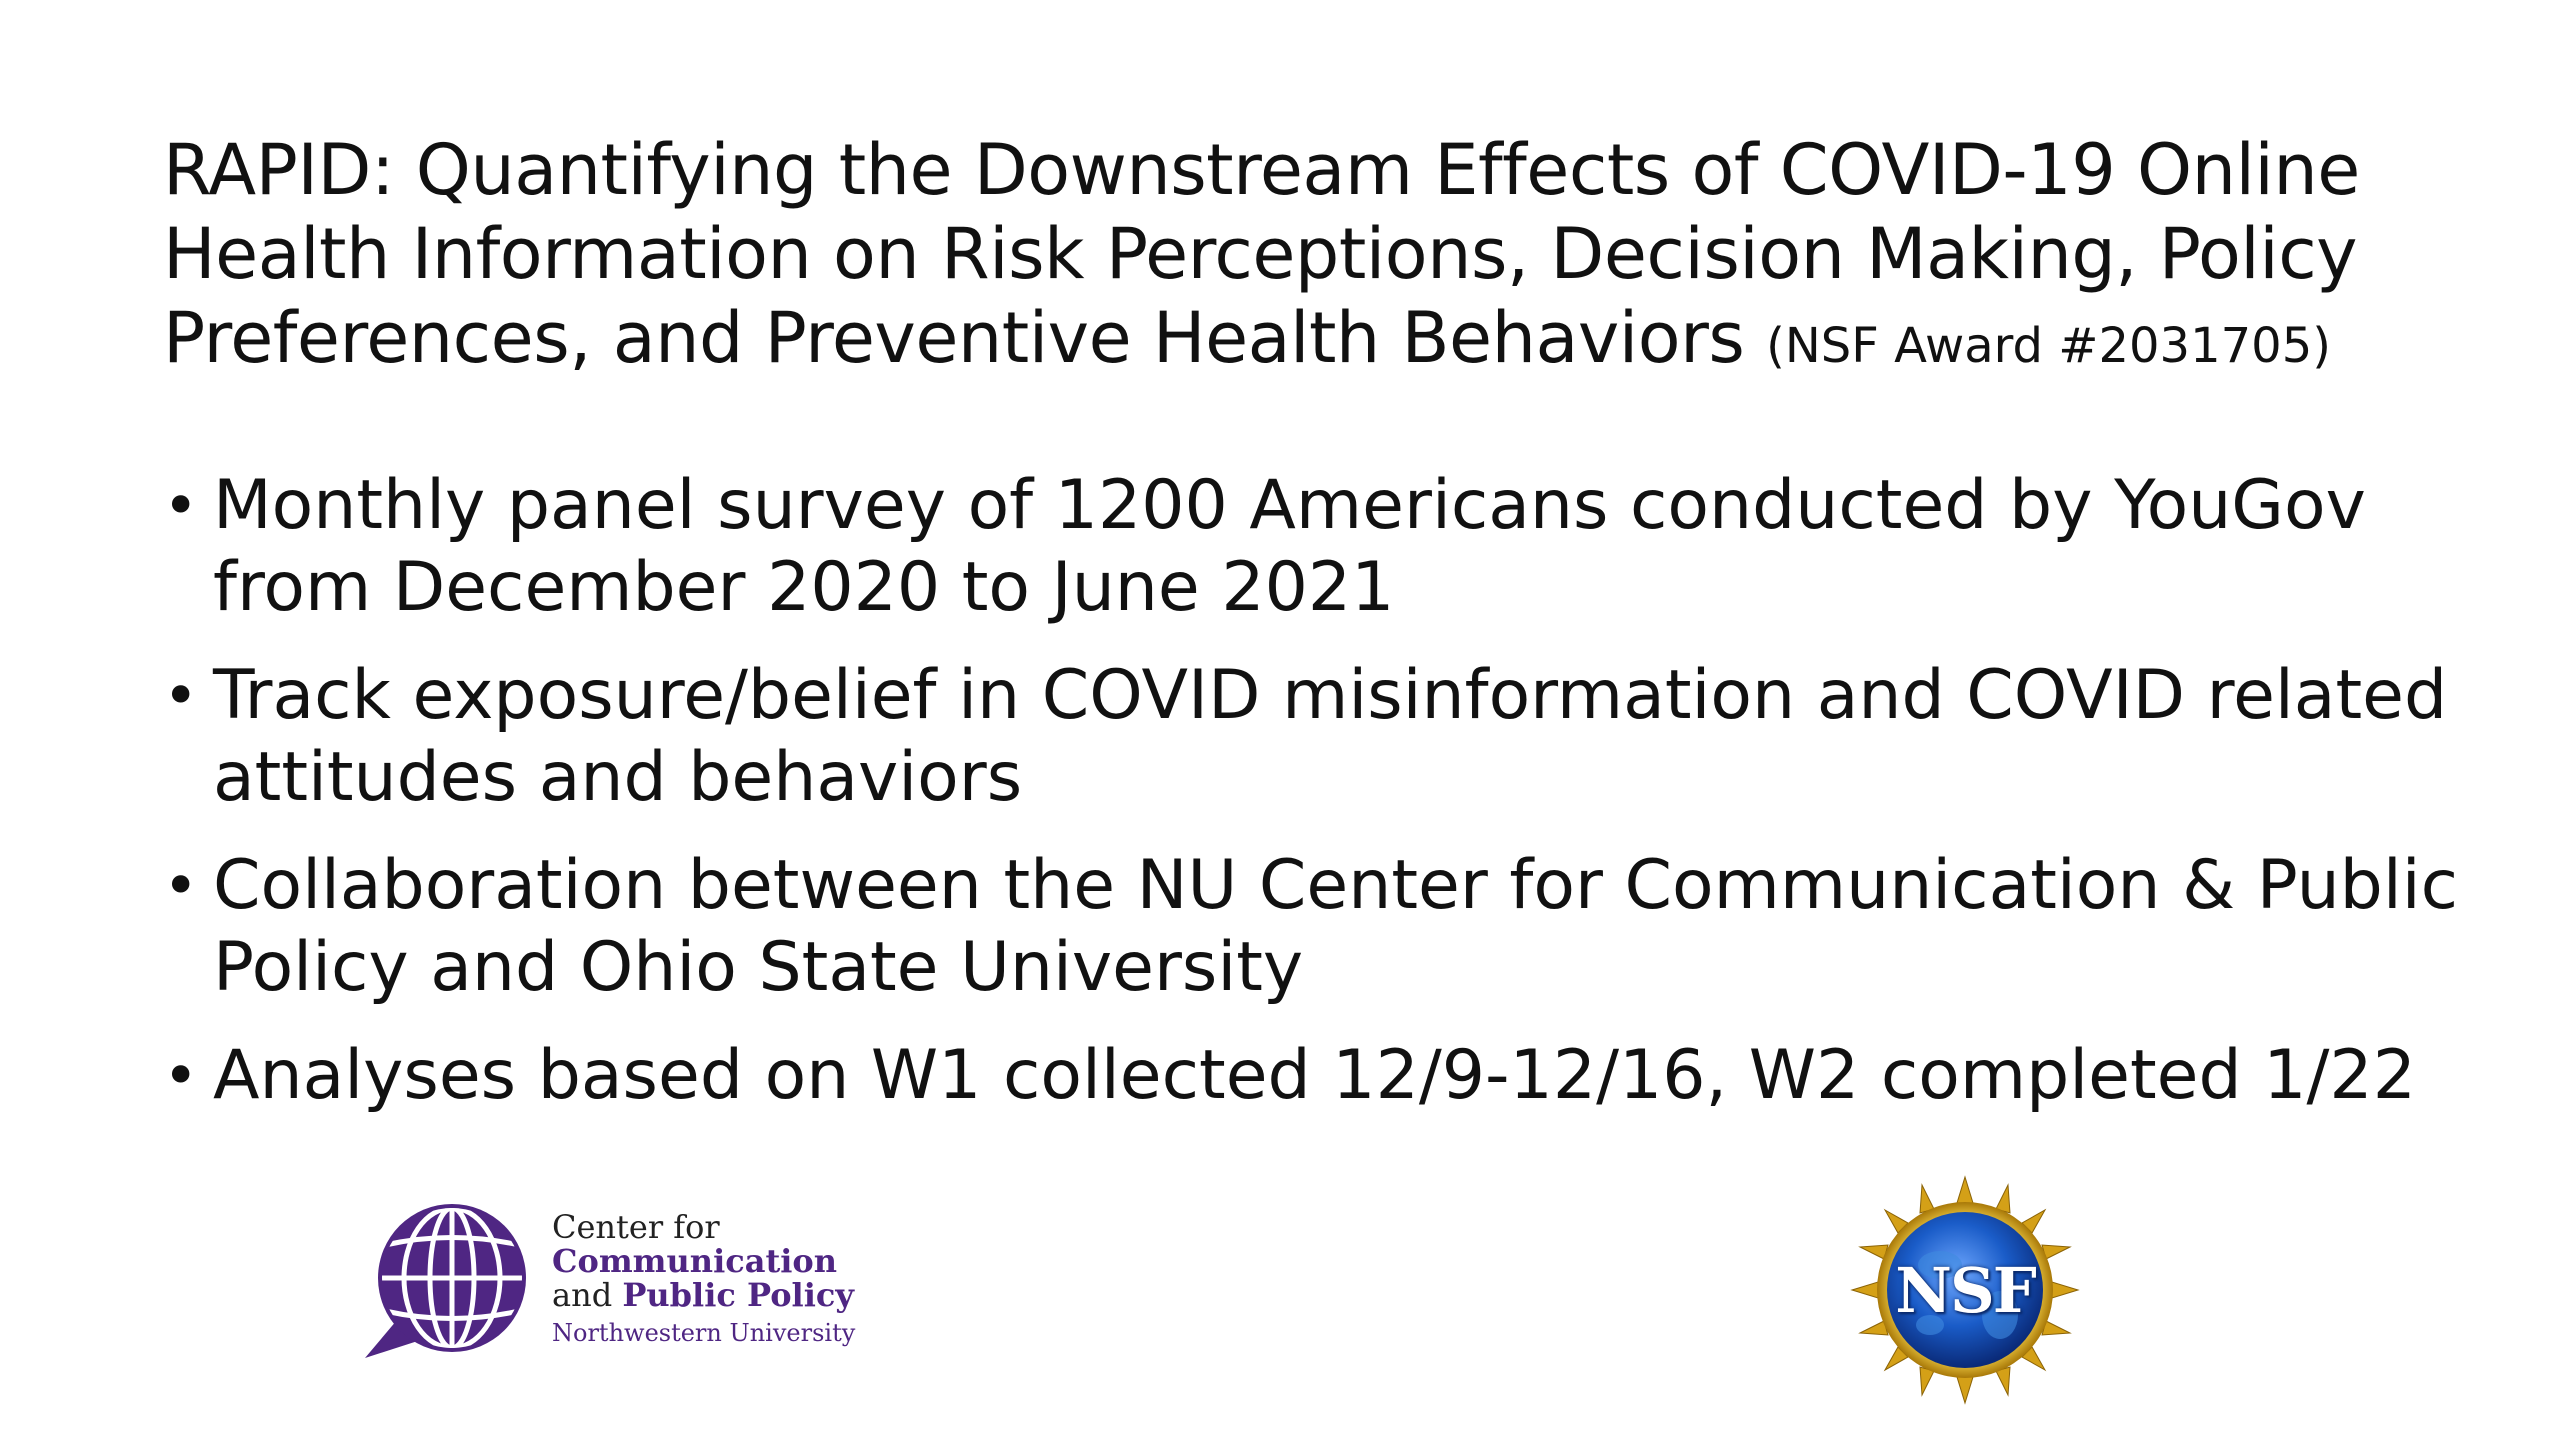  What do you see at coordinates (445, 1281) in the screenshot?
I see `globe-speech-bubble-icon` at bounding box center [445, 1281].